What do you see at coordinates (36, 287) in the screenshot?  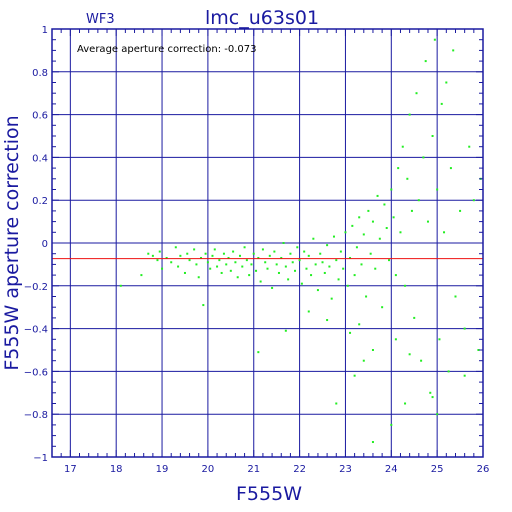 I see `y-tick-label: −0.2` at bounding box center [36, 287].